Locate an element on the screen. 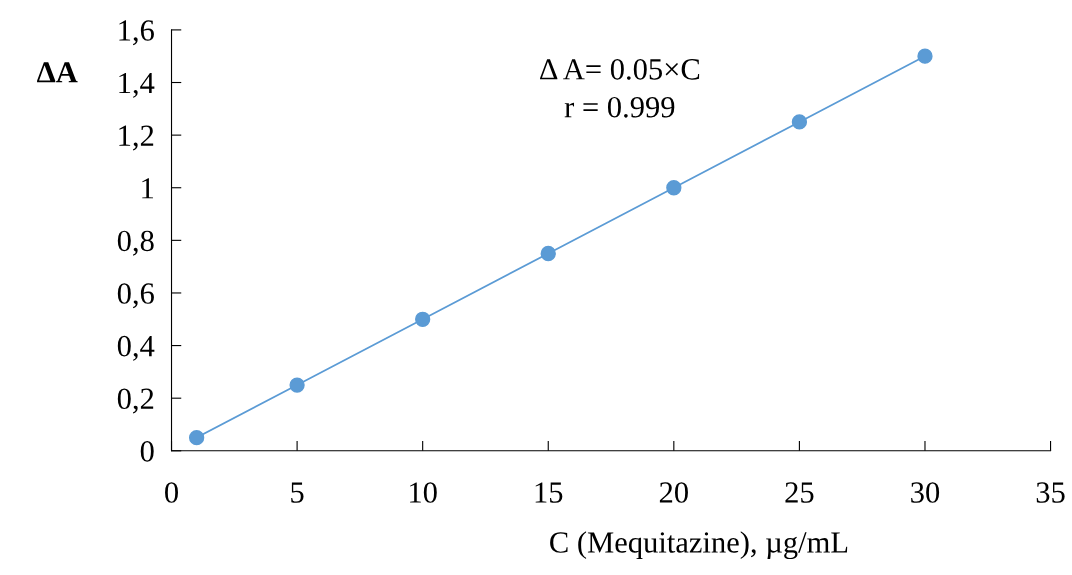 The image size is (1072, 575). y-tick-label: 1,6 is located at coordinates (136, 33).